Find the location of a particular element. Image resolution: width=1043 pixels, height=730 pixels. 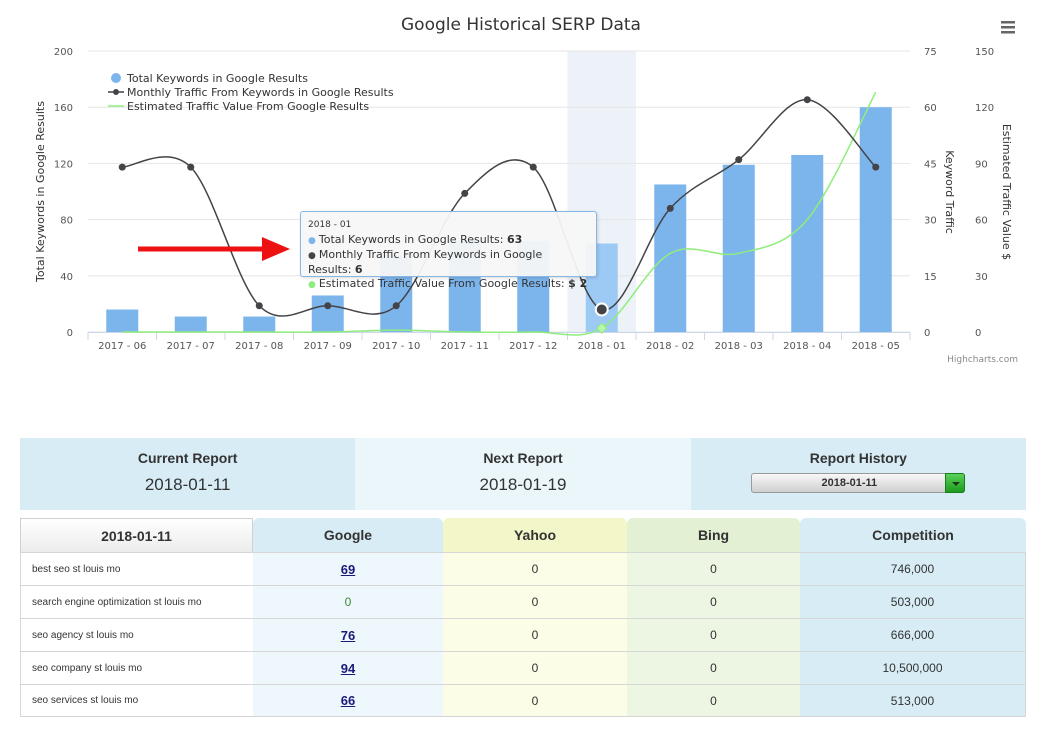

y-right2-tick-label: 30 is located at coordinates (981, 277).